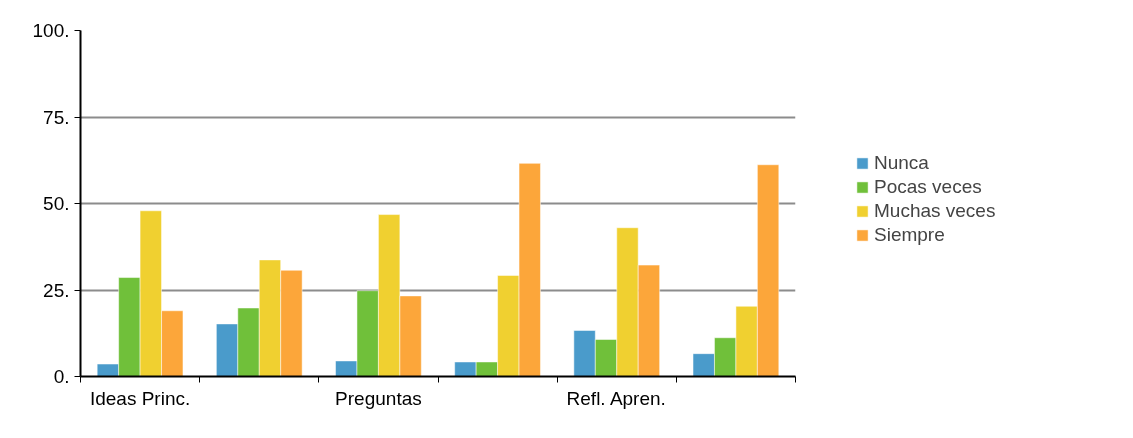 This screenshot has height=438, width=1133. Describe the element at coordinates (935, 211) in the screenshot. I see `legend-label: Muchas veces` at that location.